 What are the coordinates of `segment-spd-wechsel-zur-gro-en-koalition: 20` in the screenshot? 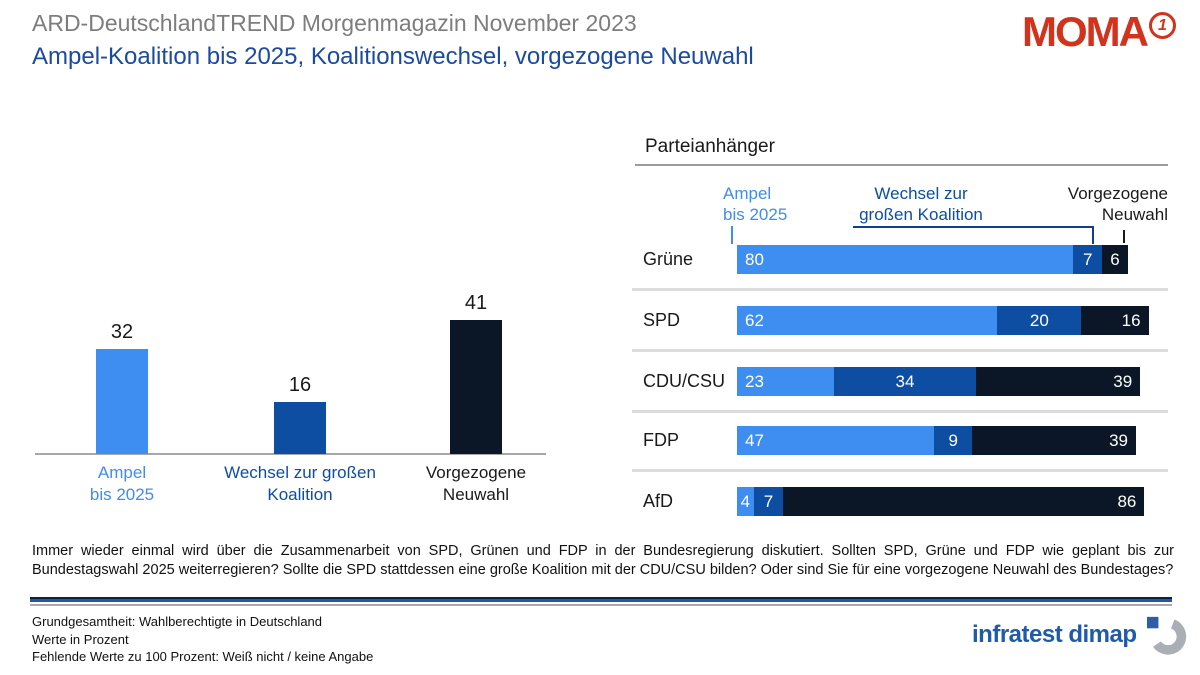 It's located at (1039, 320).